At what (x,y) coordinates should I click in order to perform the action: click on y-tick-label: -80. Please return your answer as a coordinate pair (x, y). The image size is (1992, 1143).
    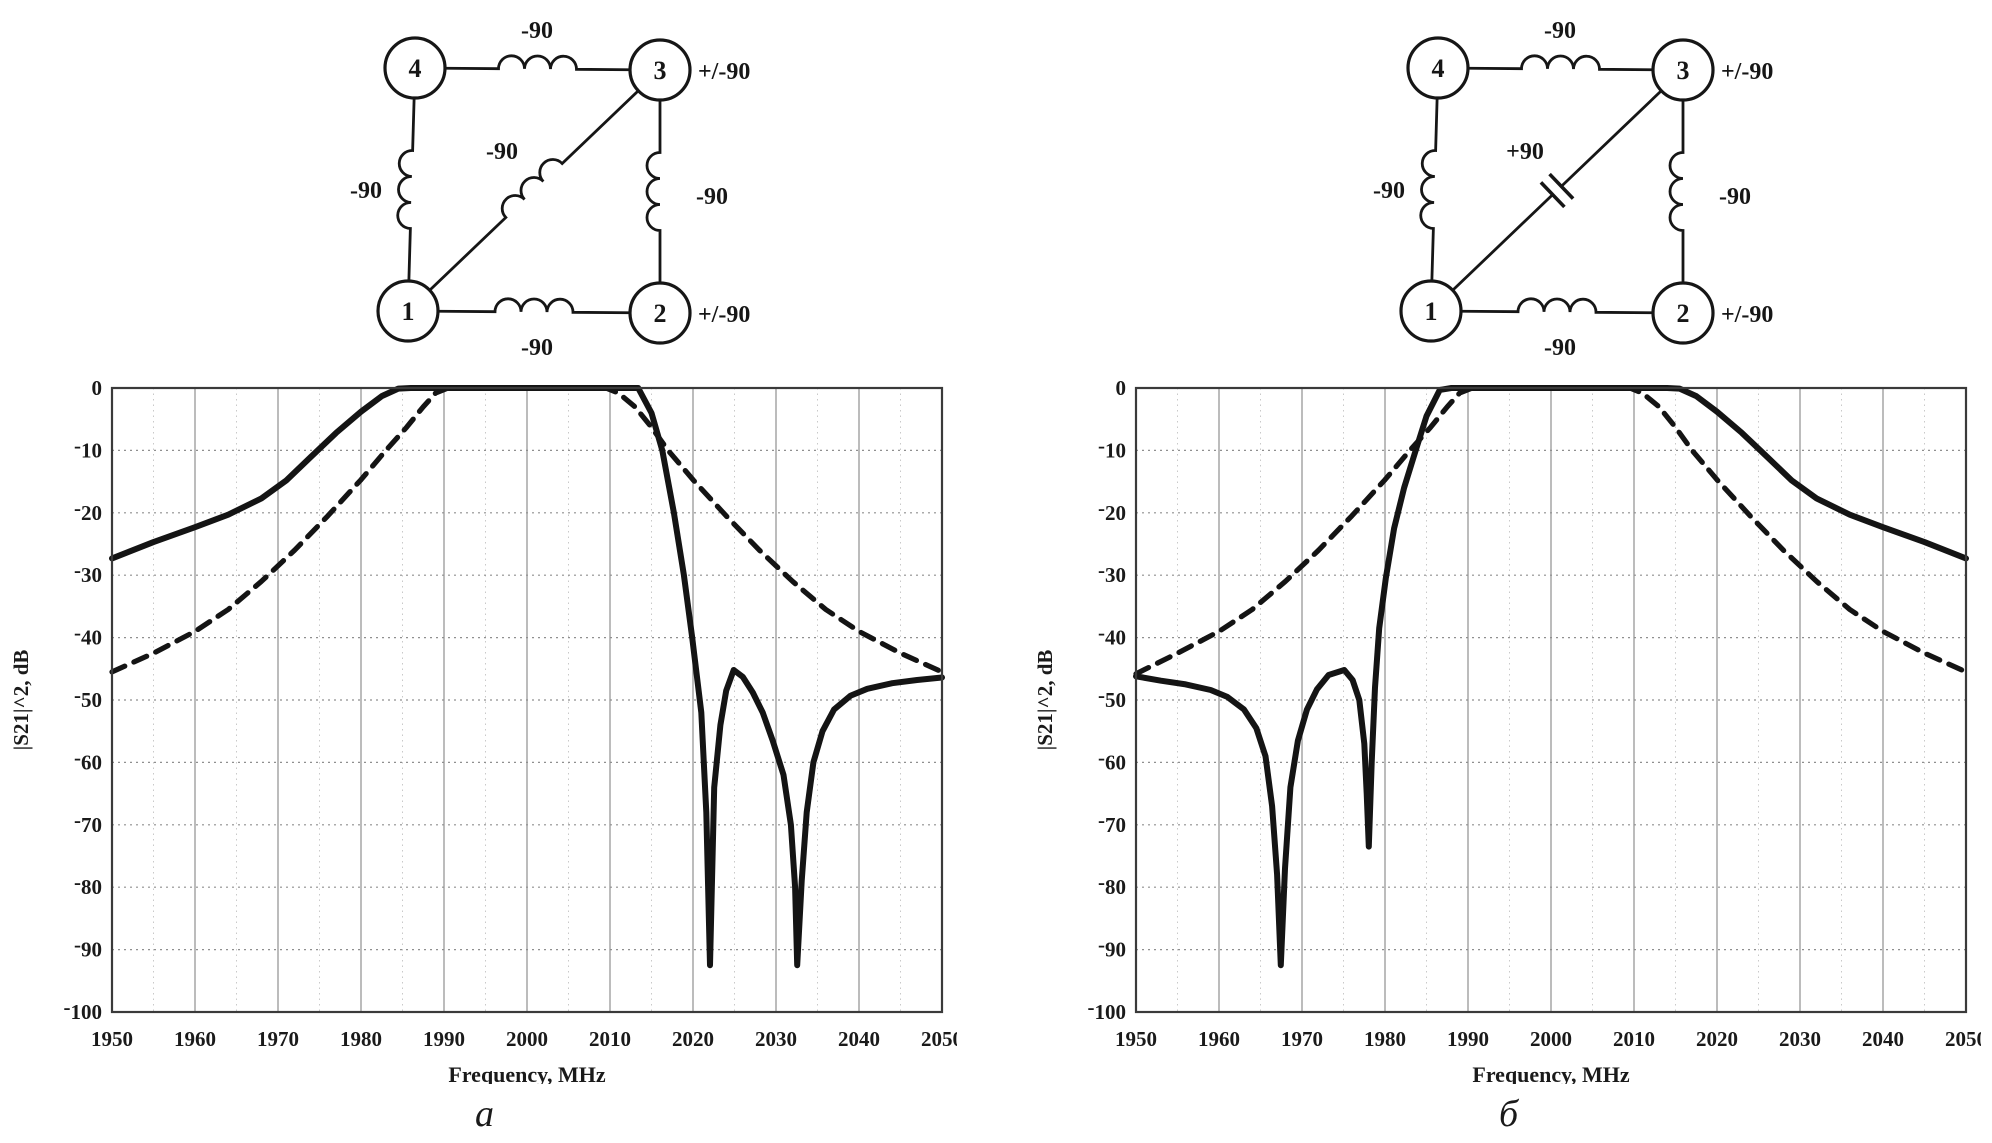
    Looking at the image, I should click on (1112, 884).